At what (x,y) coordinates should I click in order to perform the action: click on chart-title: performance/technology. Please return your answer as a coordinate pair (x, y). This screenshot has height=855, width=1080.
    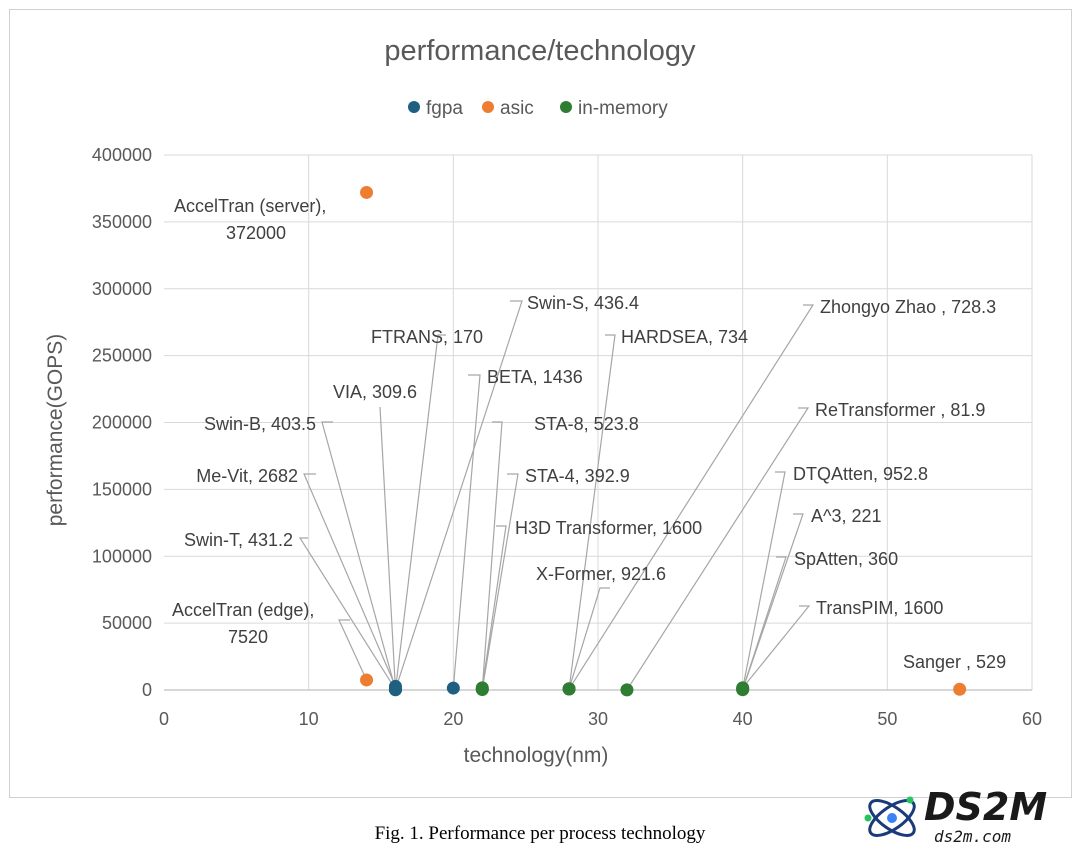
    Looking at the image, I should click on (540, 51).